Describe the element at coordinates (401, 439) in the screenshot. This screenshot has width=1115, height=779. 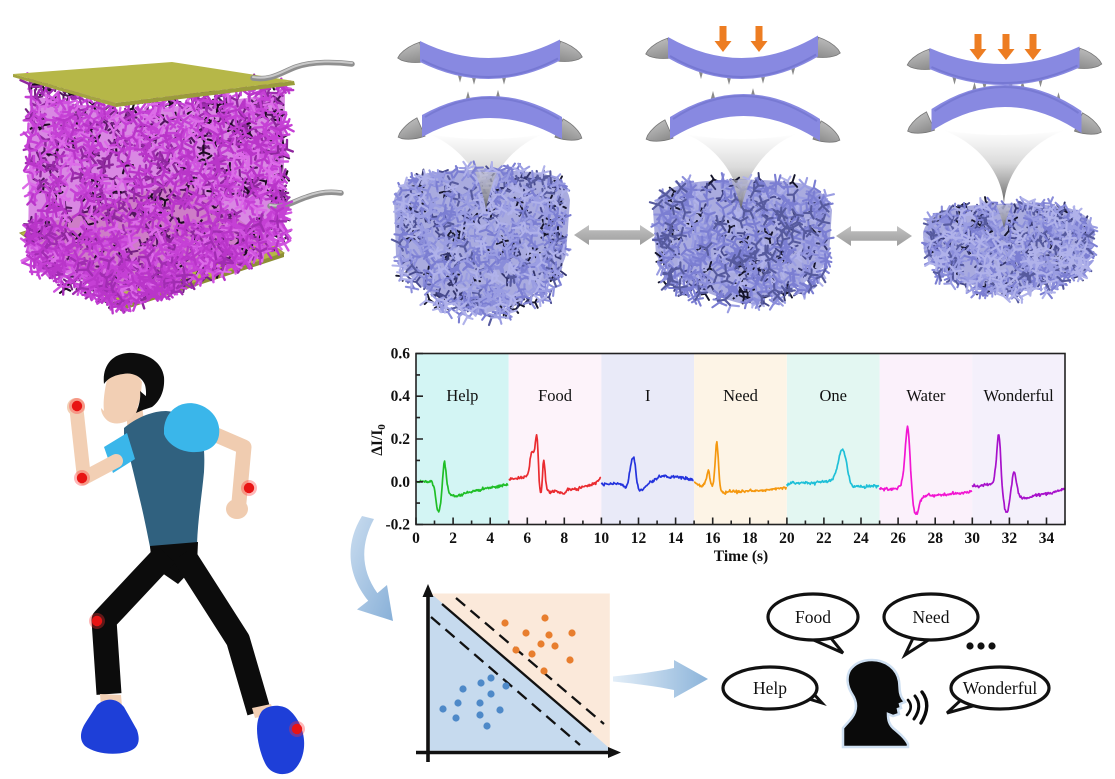
I see `svg-text: 0.2` at that location.